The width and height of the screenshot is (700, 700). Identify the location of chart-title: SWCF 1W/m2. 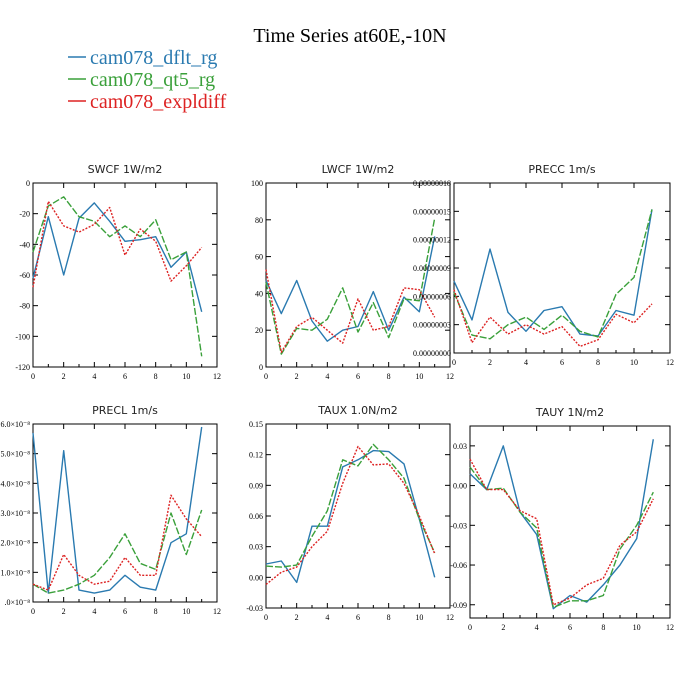
(125, 169).